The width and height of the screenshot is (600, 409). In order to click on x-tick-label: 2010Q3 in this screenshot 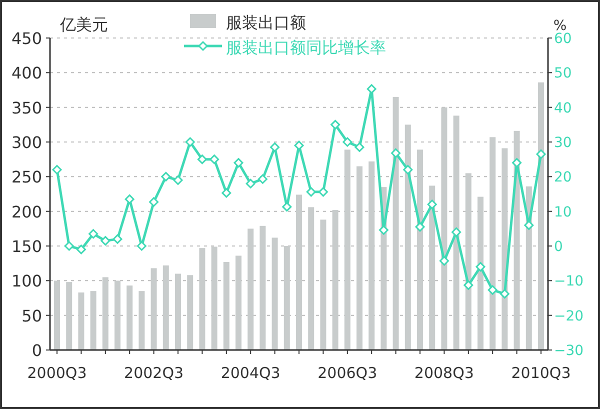, I will do `click(541, 373)`.